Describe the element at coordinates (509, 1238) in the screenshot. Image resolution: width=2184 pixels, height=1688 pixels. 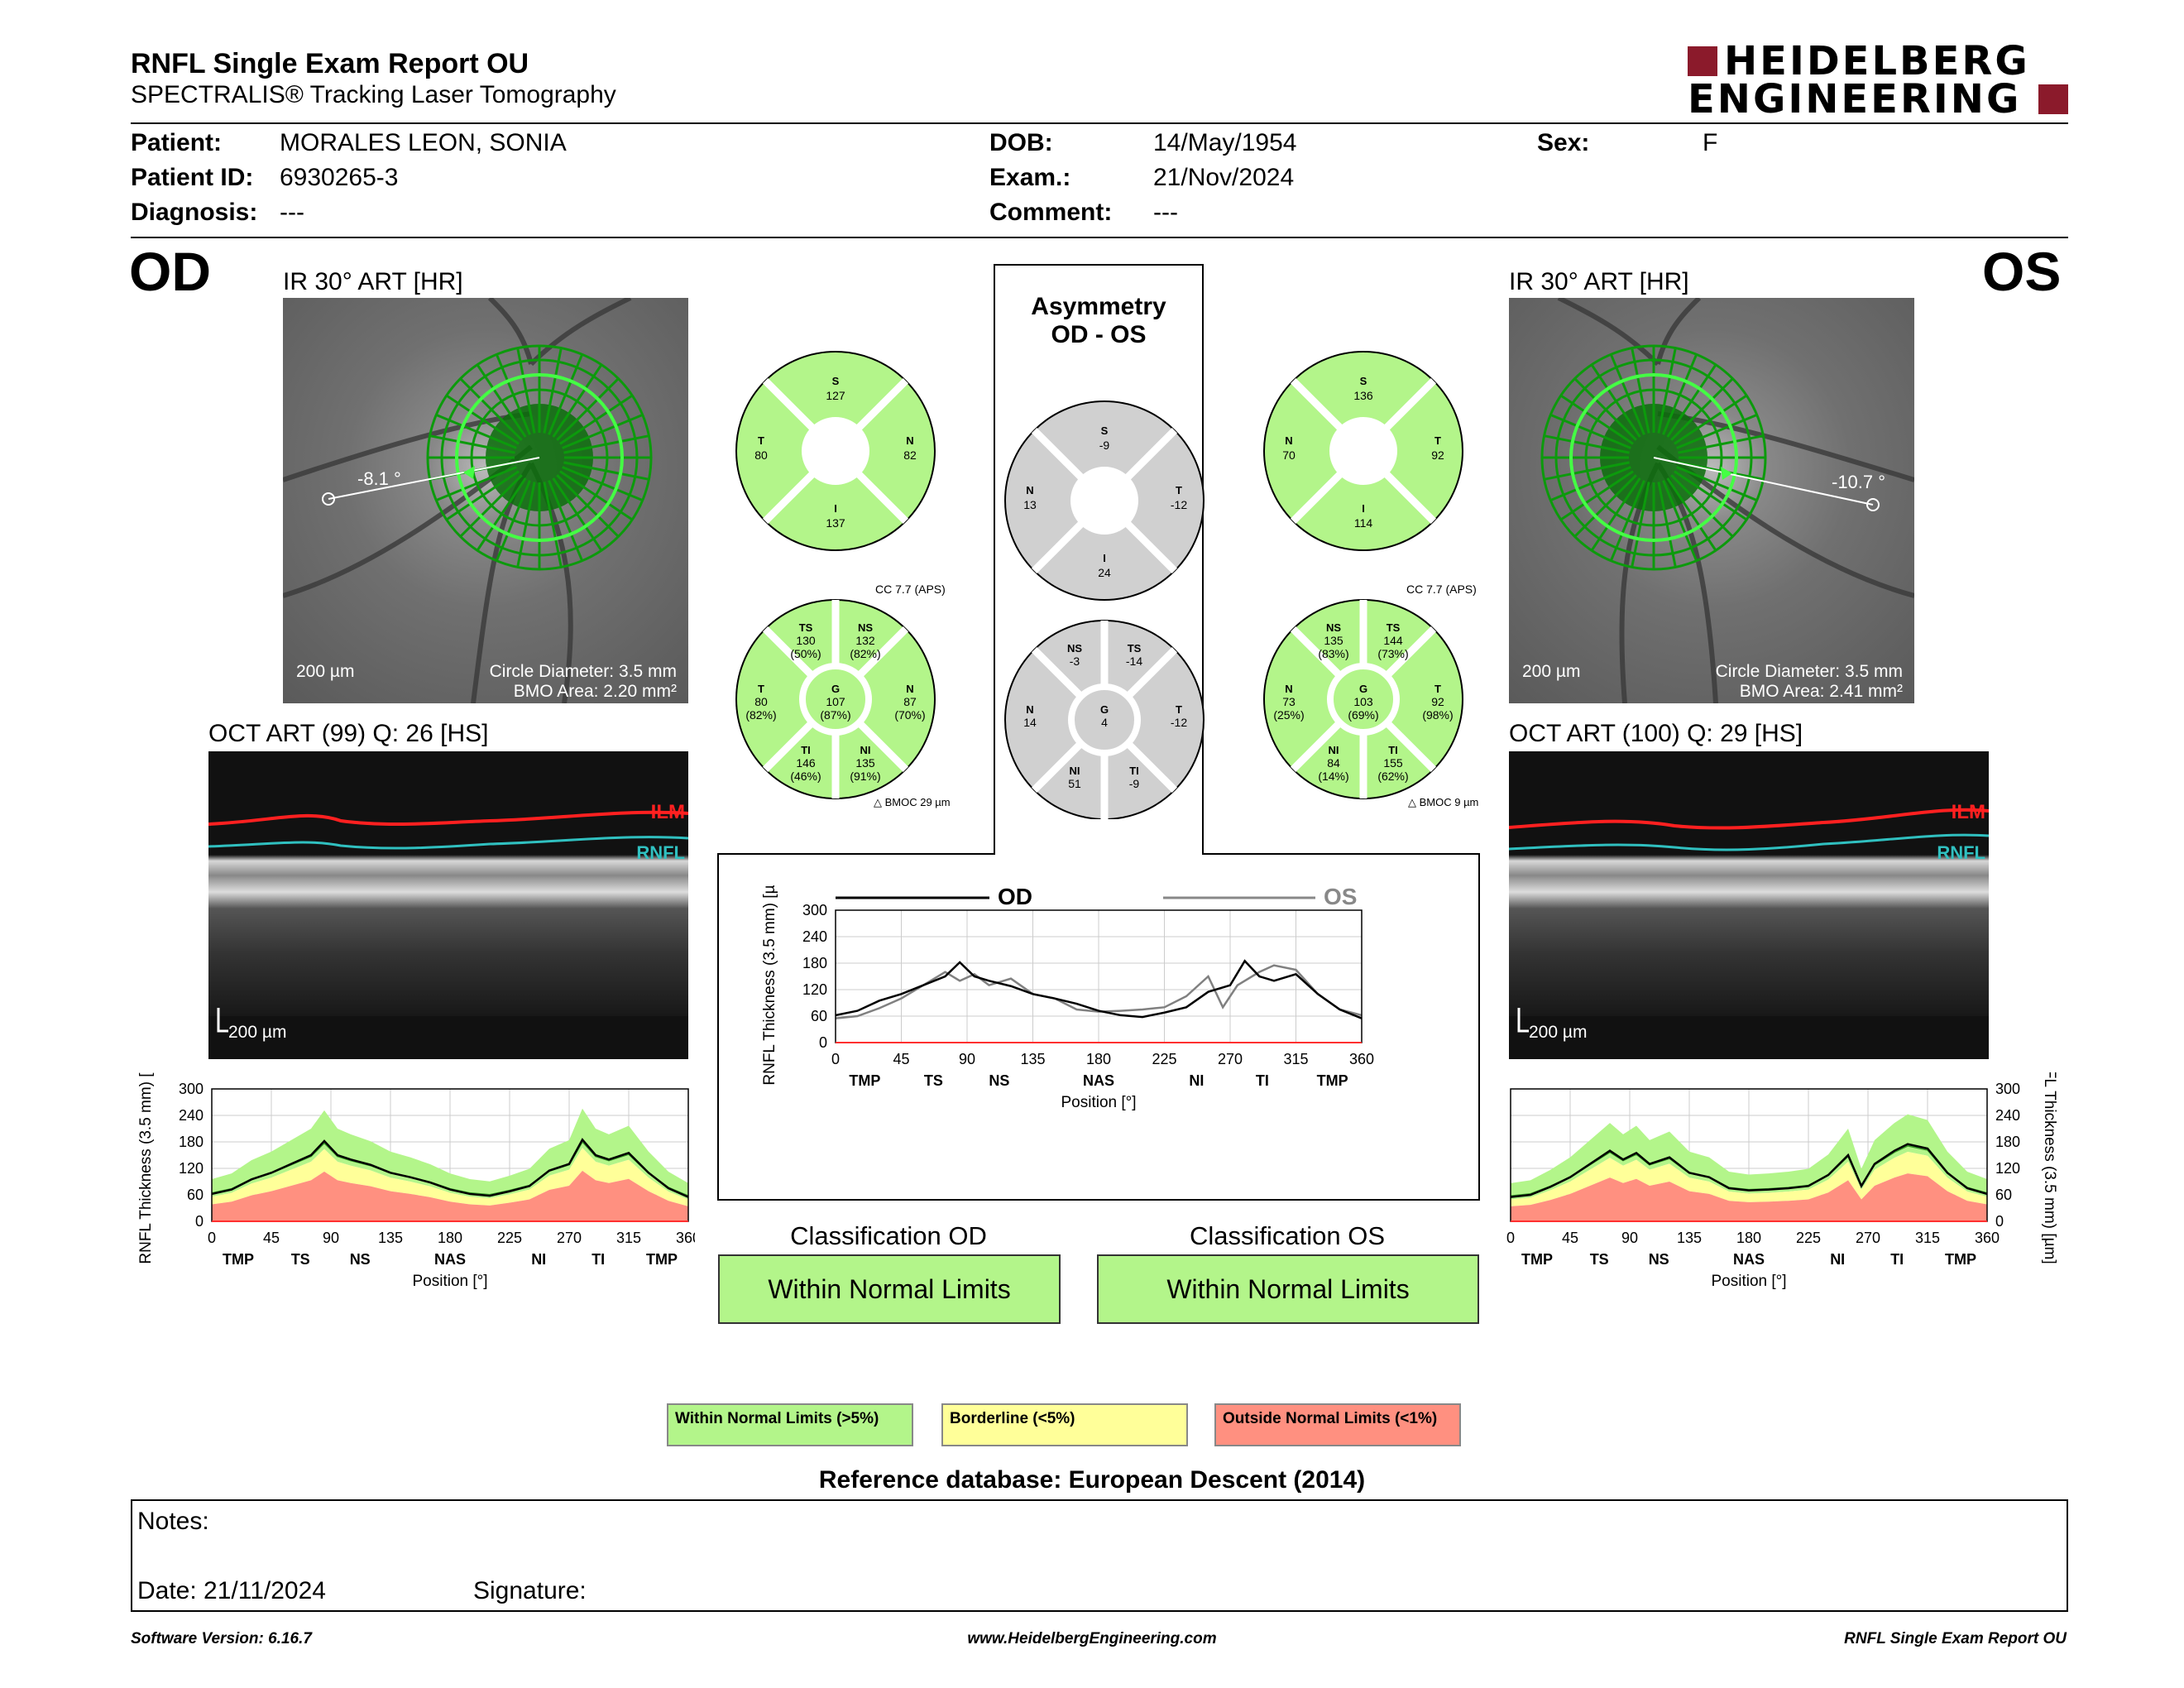
I see `od-chart-xtick-225: 225` at that location.